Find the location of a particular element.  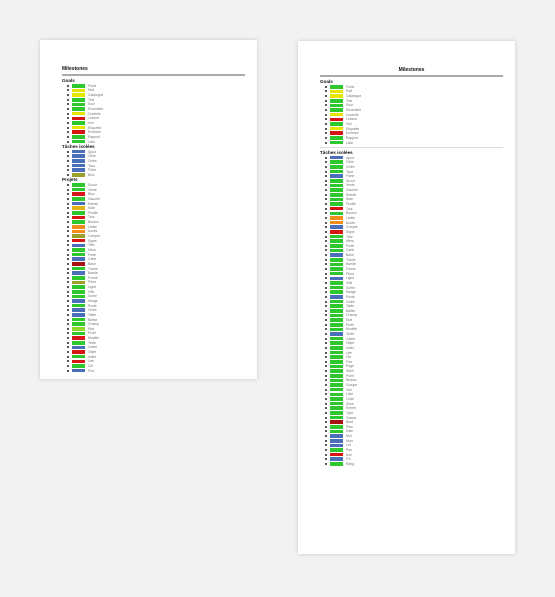

list-item: Marge is located at coordinates (414, 292).